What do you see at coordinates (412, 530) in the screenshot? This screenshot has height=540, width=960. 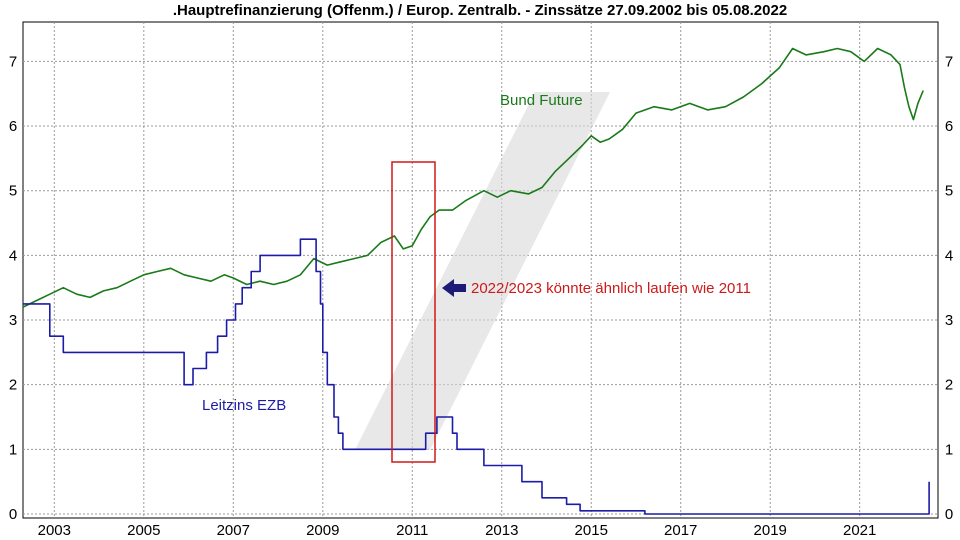 I see `x-tick-label: 2011` at bounding box center [412, 530].